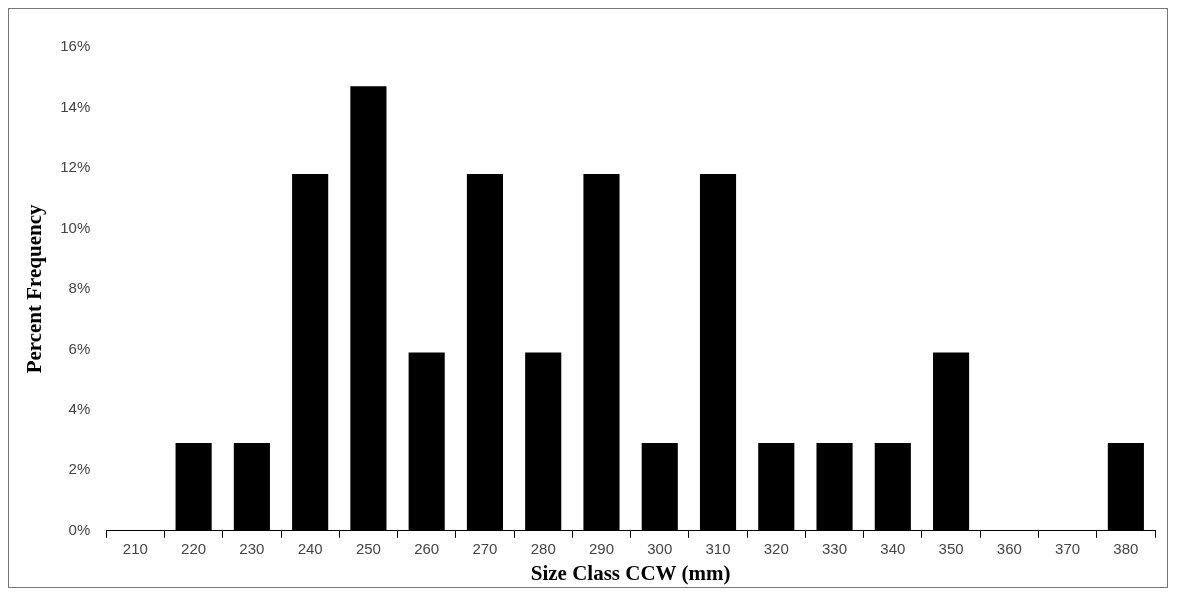 The width and height of the screenshot is (1177, 598). I want to click on y-tick-label: 0%, so click(79, 529).